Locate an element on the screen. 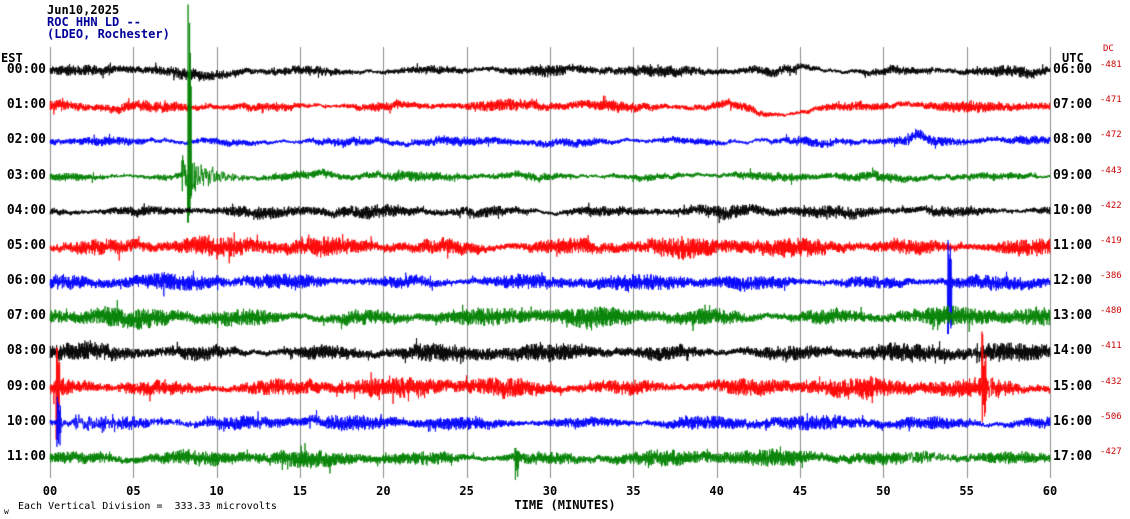 This screenshot has height=519, width=1130. x-tick-label: 35 is located at coordinates (633, 491).